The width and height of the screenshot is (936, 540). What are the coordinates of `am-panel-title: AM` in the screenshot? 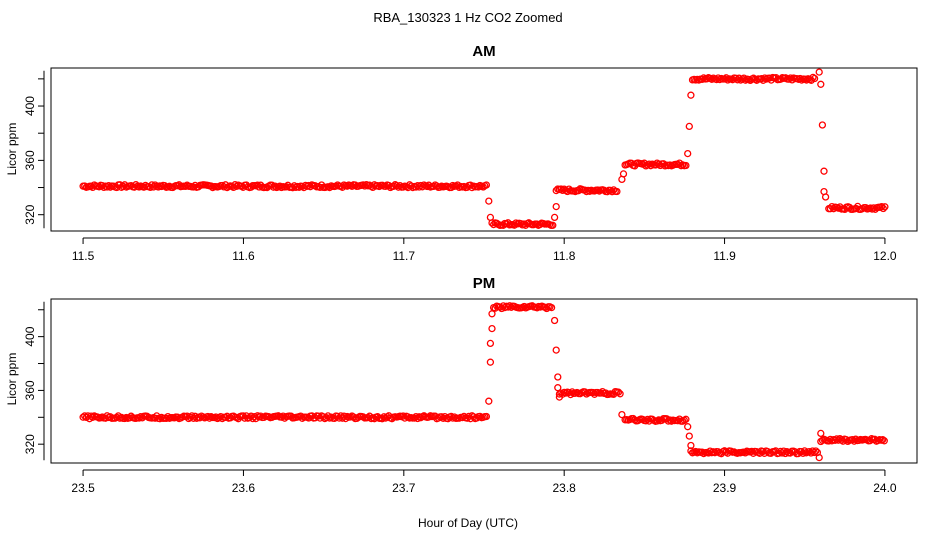 It's located at (483, 51).